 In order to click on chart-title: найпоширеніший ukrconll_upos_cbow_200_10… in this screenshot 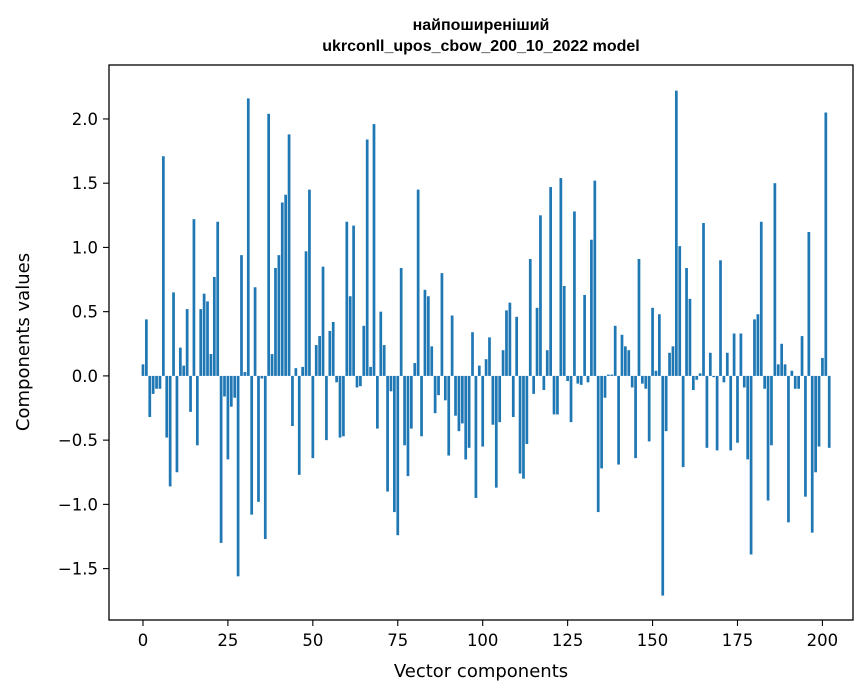, I will do `click(480, 36)`.